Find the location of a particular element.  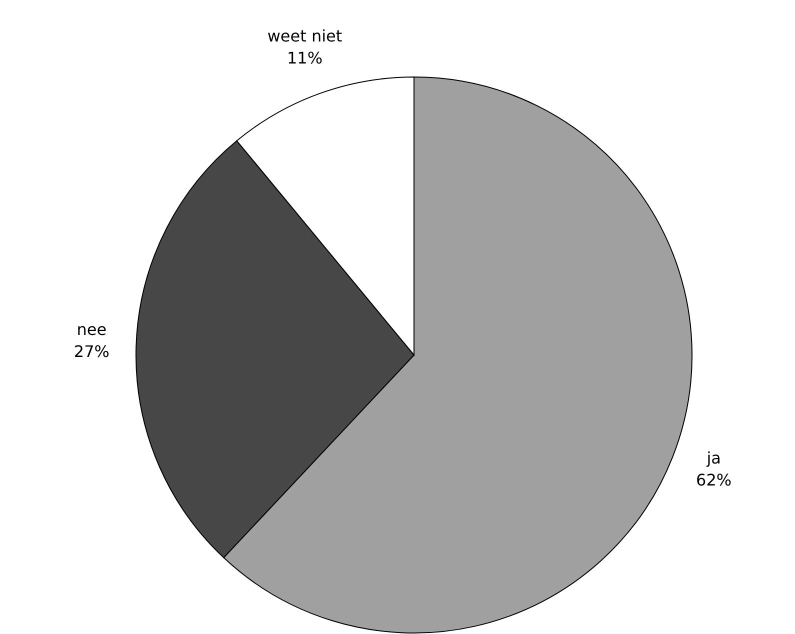

slice-label: ja is located at coordinates (713, 458).